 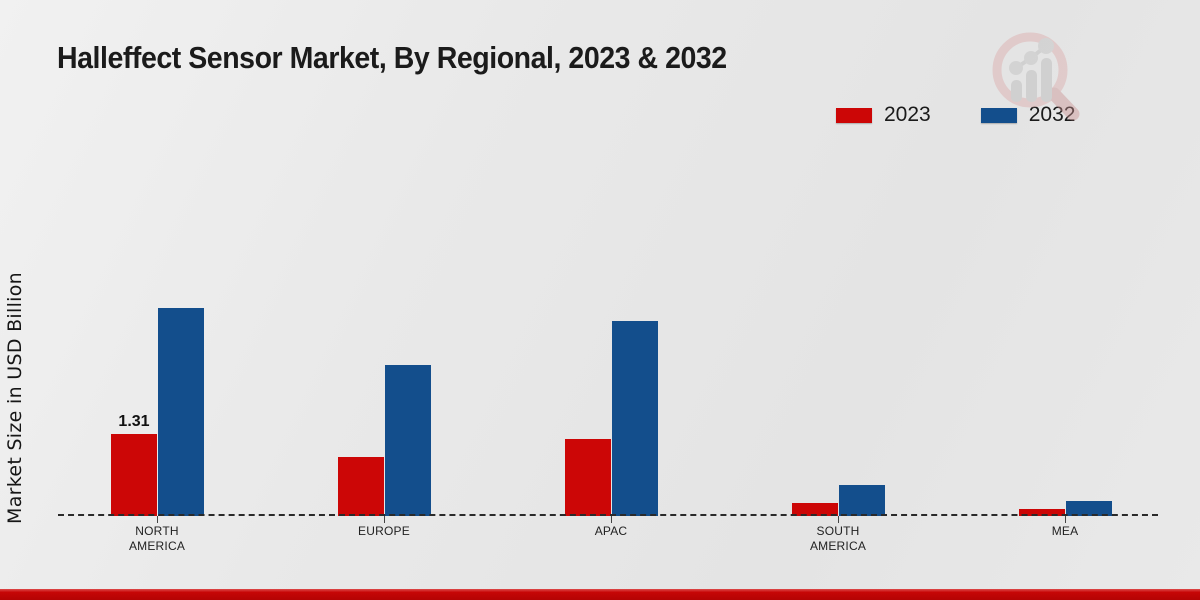 I want to click on legend-item-2023: 2023, so click(x=883, y=115).